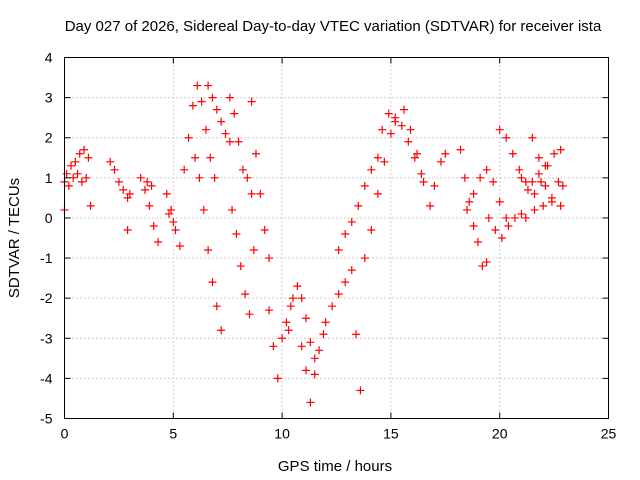 Image resolution: width=640 pixels, height=480 pixels. Describe the element at coordinates (49, 138) in the screenshot. I see `y-tick-label: 2` at that location.